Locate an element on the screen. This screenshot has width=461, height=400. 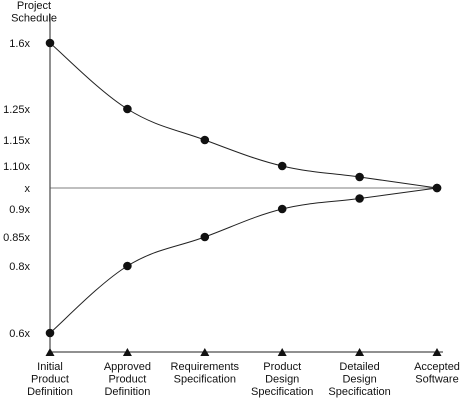
x-tick-label: Accepted is located at coordinates (437, 367).